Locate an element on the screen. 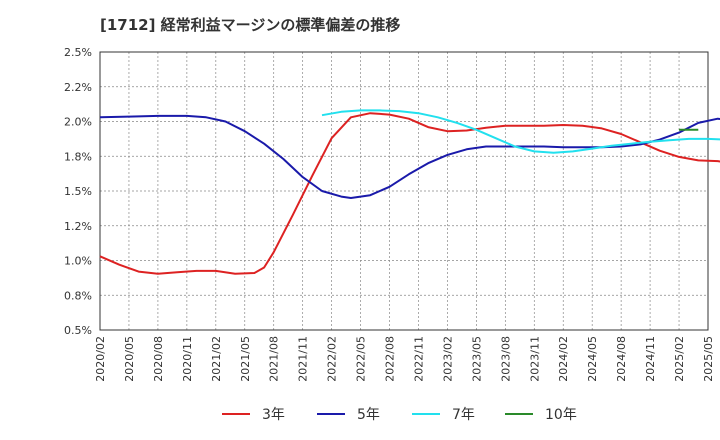 The width and height of the screenshot is (720, 440). x-tick-label: 2024/08 is located at coordinates (621, 359).